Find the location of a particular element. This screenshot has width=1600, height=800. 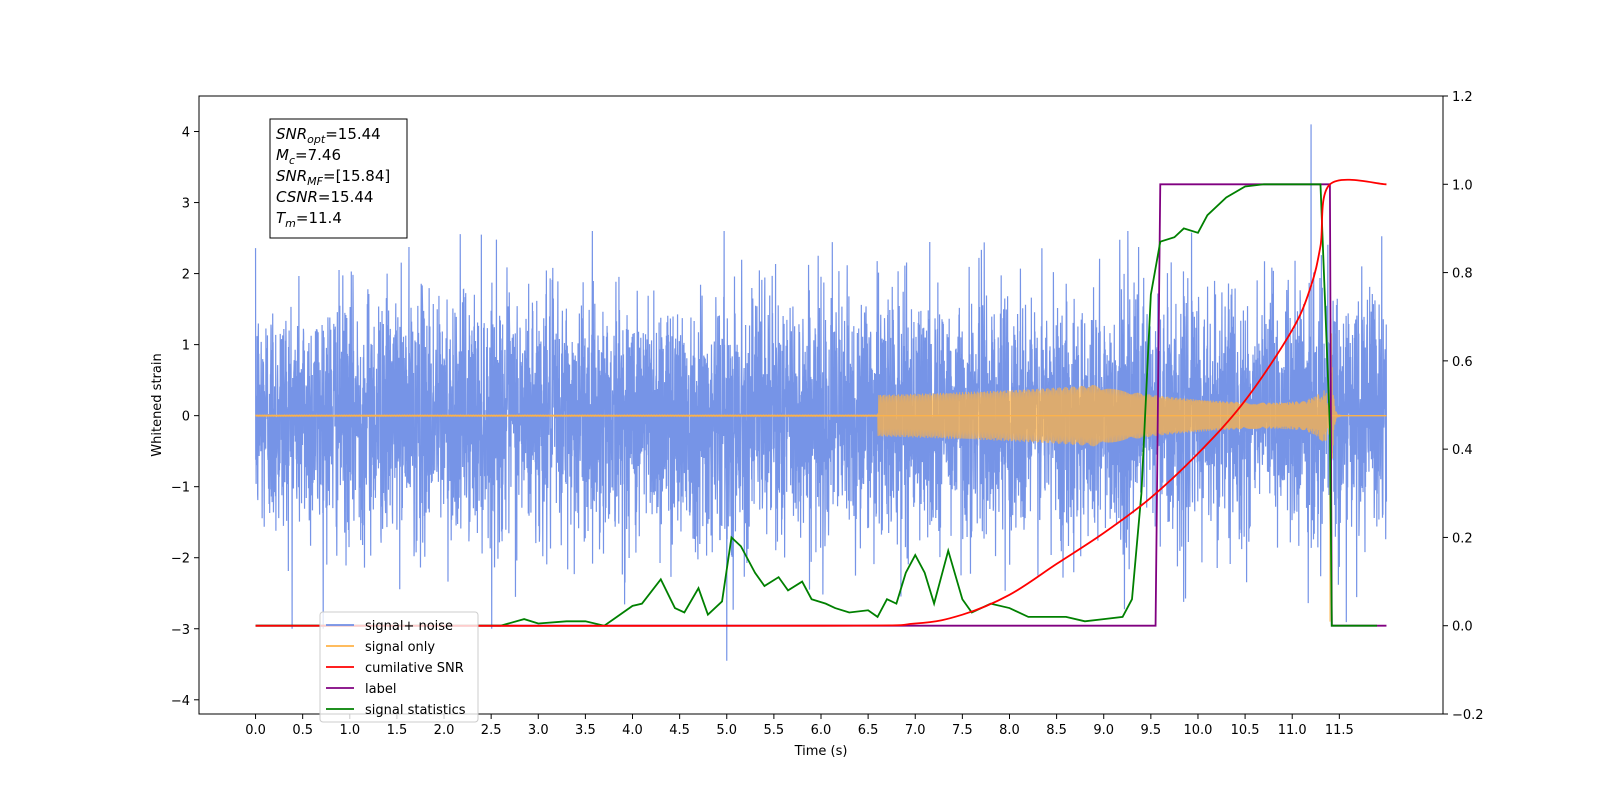

y-tick-label: 0 is located at coordinates (186, 417).